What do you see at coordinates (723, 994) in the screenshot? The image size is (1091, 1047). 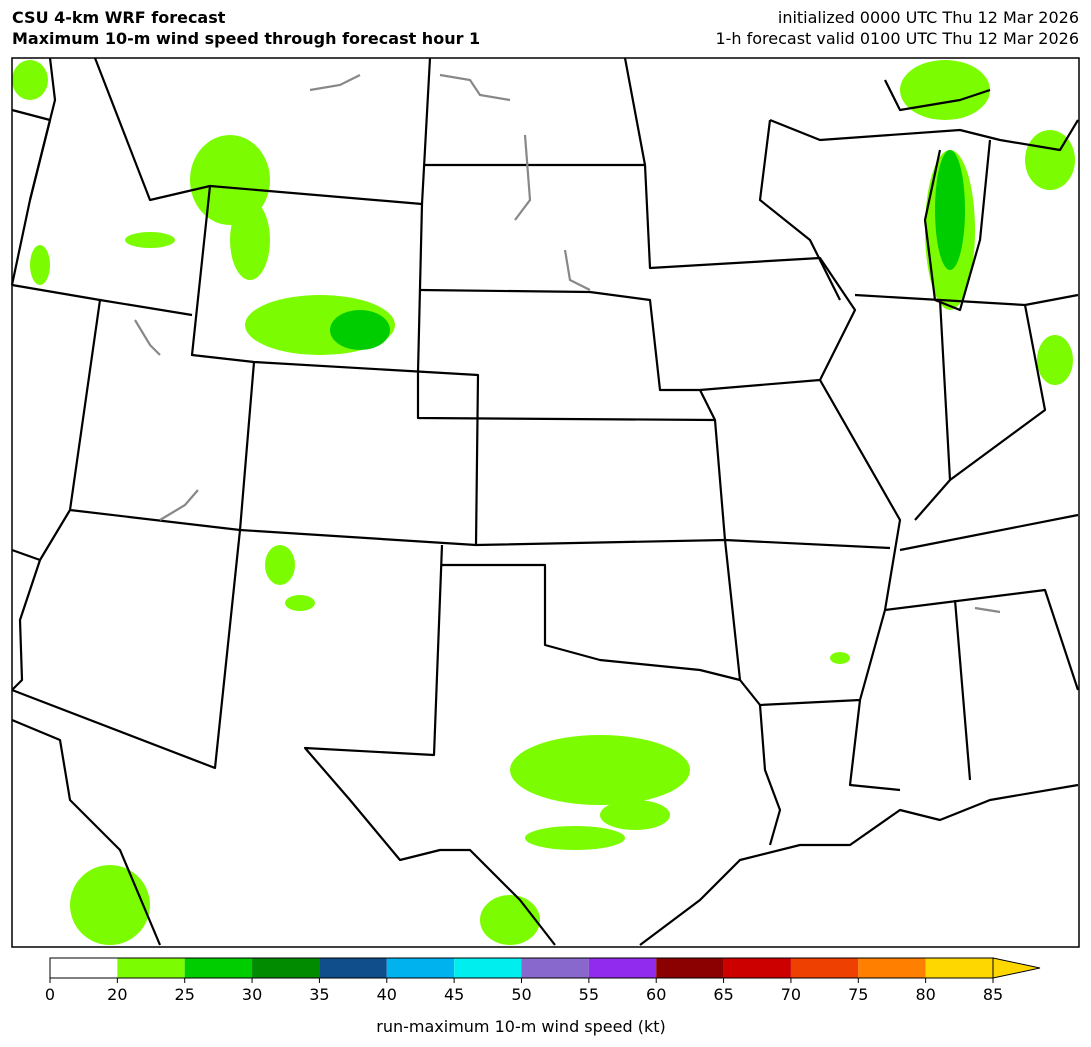 I see `colorbar-tick-label: 65` at bounding box center [723, 994].